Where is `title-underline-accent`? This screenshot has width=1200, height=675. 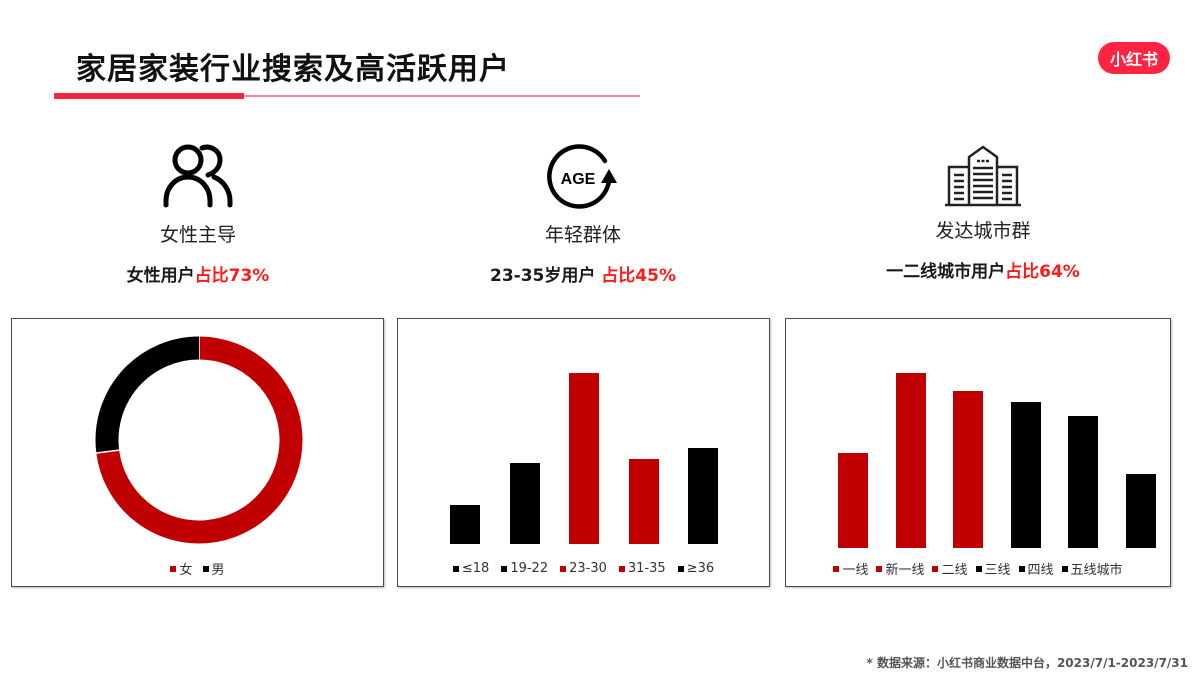 title-underline-accent is located at coordinates (149, 96).